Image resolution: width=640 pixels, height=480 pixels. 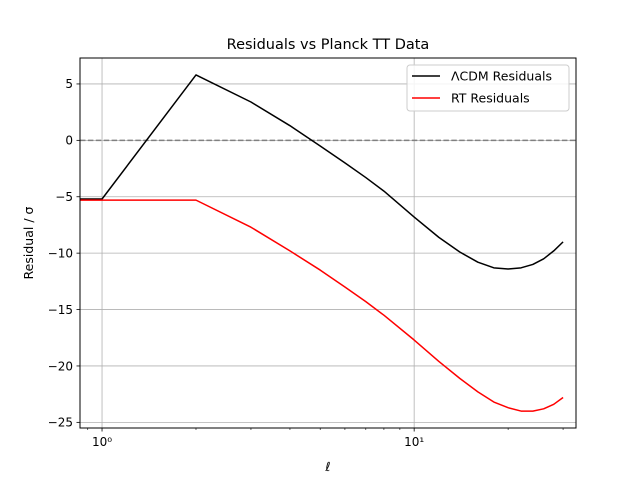 I want to click on legend-box, so click(x=488, y=88).